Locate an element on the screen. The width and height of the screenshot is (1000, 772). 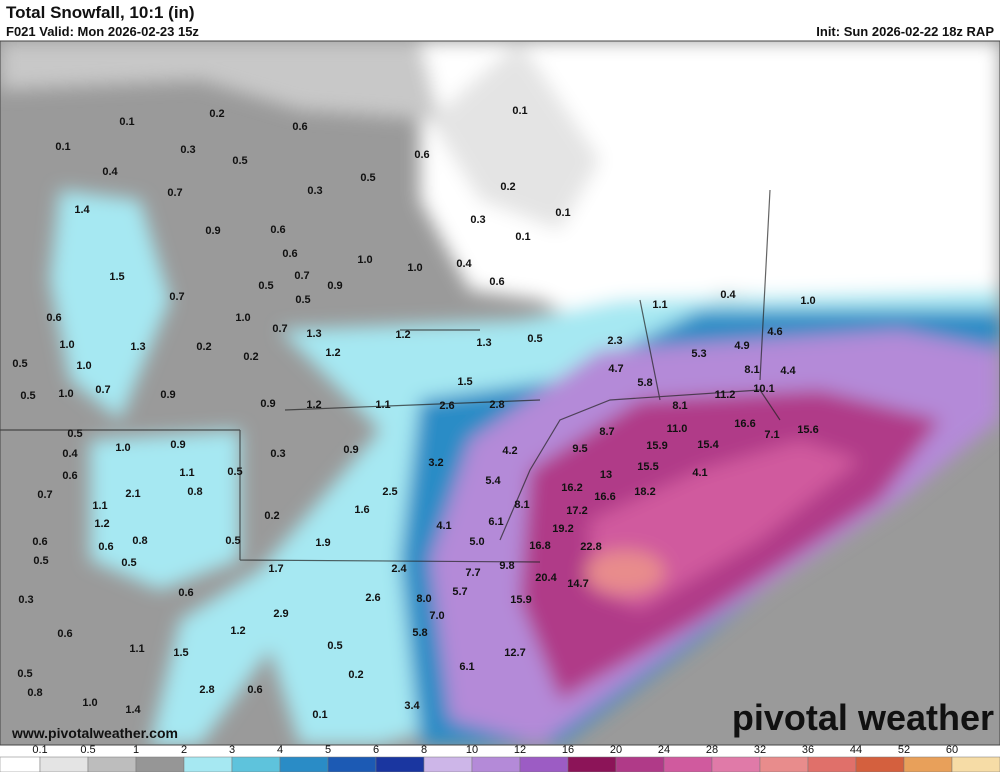
snow-amount: 8.7 is located at coordinates (606, 432).